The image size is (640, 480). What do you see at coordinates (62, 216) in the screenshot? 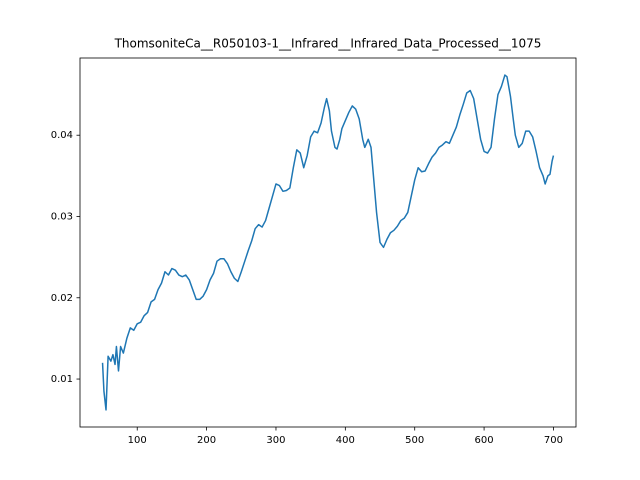
I see `y-tick-label: 0.03` at bounding box center [62, 216].